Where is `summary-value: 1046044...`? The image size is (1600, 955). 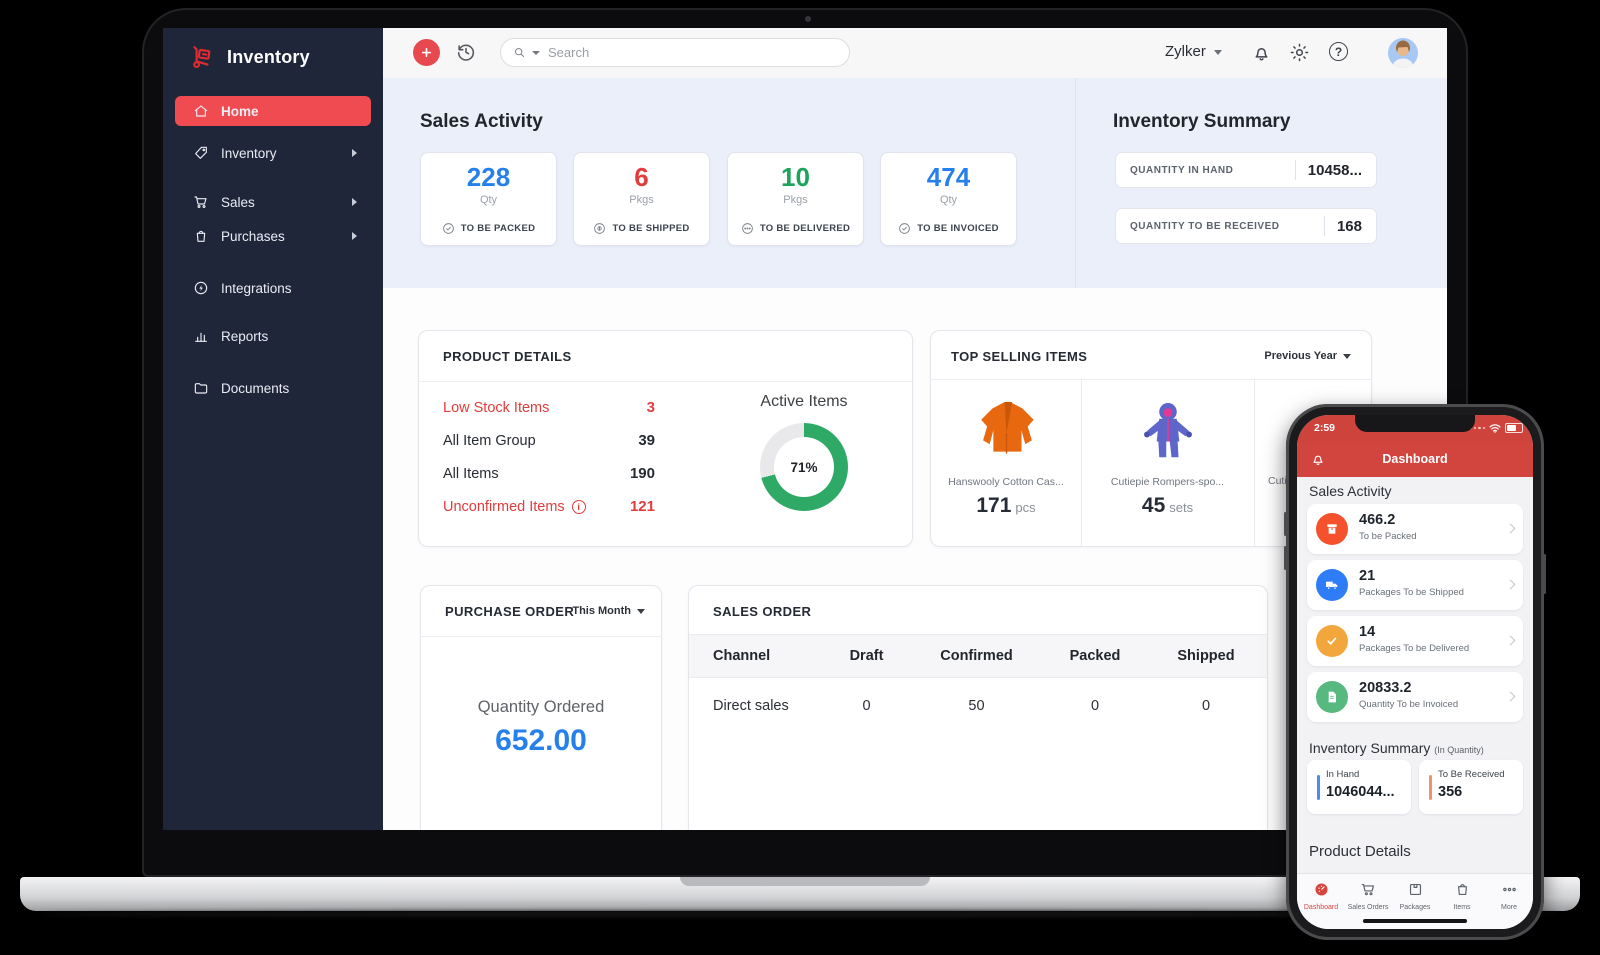
summary-value: 1046044... is located at coordinates (1360, 792).